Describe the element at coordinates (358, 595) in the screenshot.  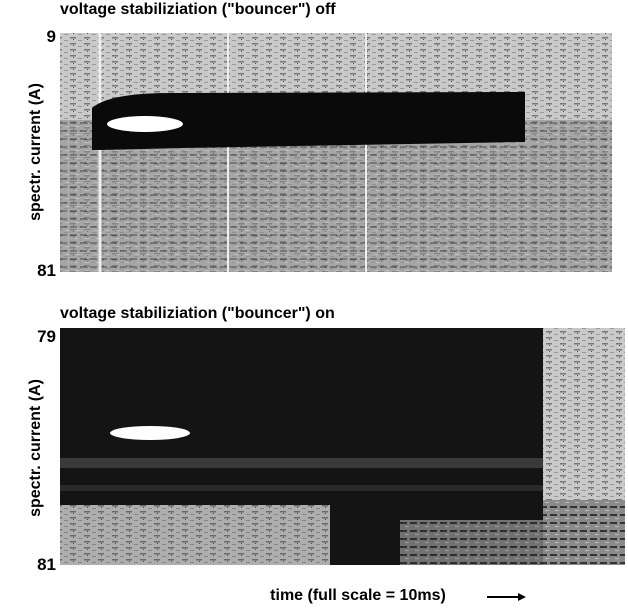
I see `x-axis-label: time (full scale = 10ms)` at that location.